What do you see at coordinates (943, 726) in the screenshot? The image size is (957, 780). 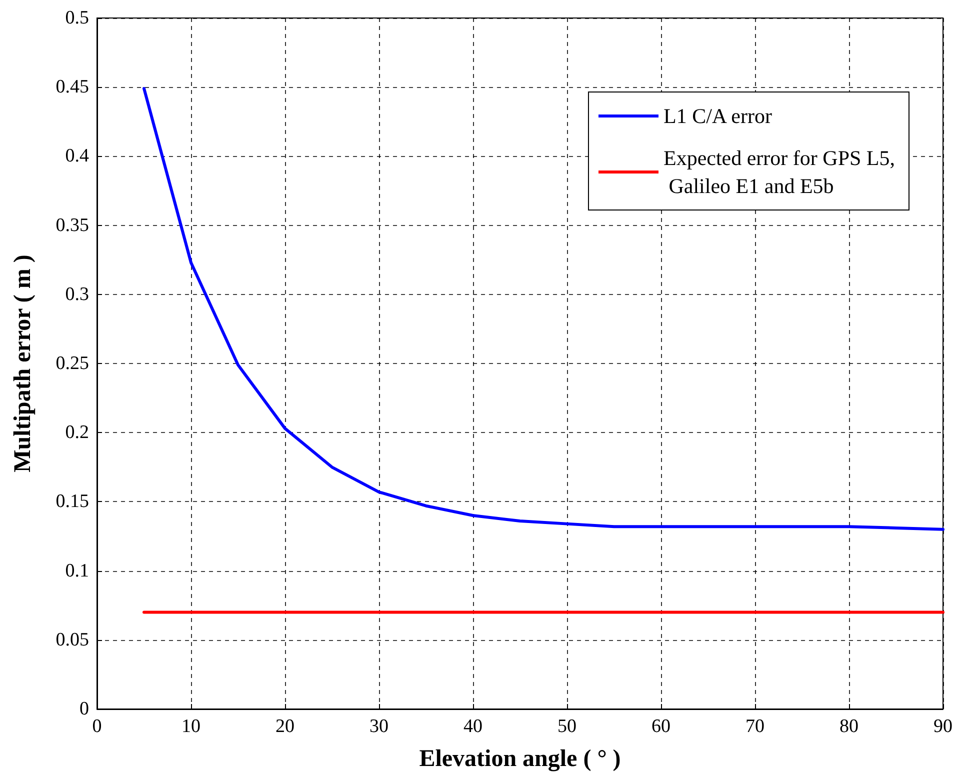 I see `x-tick-label: 90` at bounding box center [943, 726].